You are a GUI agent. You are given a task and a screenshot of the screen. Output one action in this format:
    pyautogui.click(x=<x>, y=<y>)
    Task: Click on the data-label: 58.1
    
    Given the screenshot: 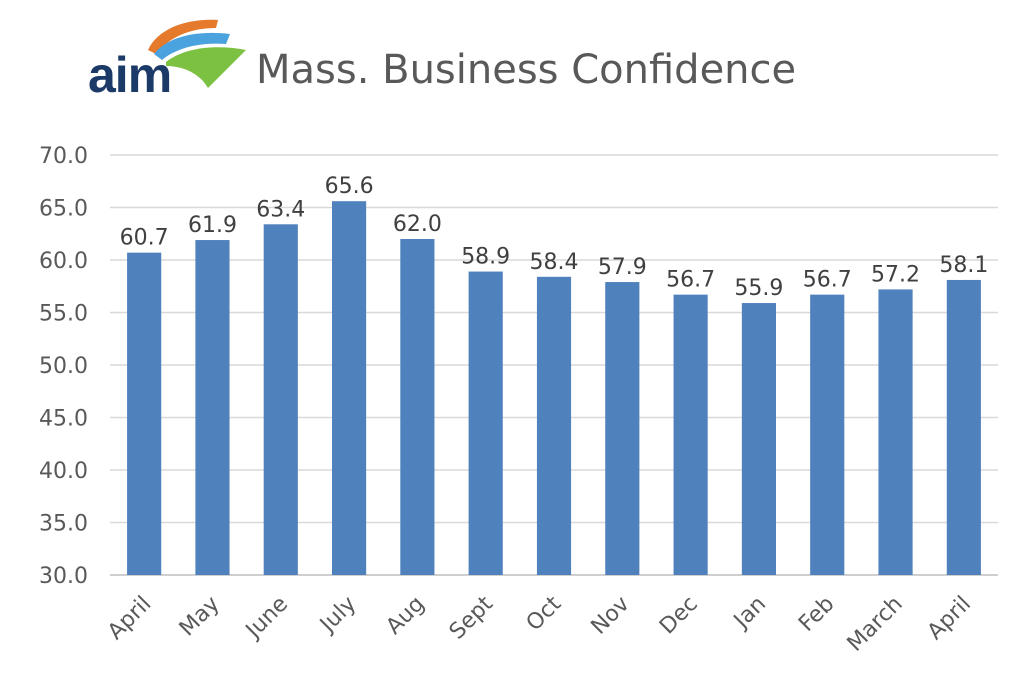 What is the action you would take?
    pyautogui.click(x=963, y=265)
    